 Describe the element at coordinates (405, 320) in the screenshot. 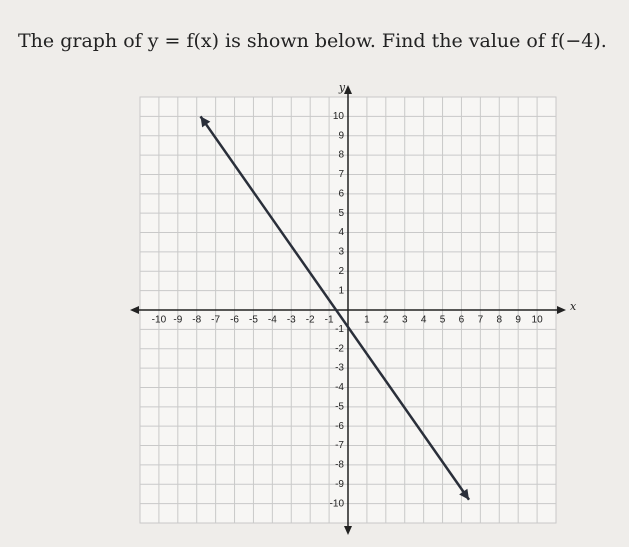

I see `x-tick-label: 3` at that location.